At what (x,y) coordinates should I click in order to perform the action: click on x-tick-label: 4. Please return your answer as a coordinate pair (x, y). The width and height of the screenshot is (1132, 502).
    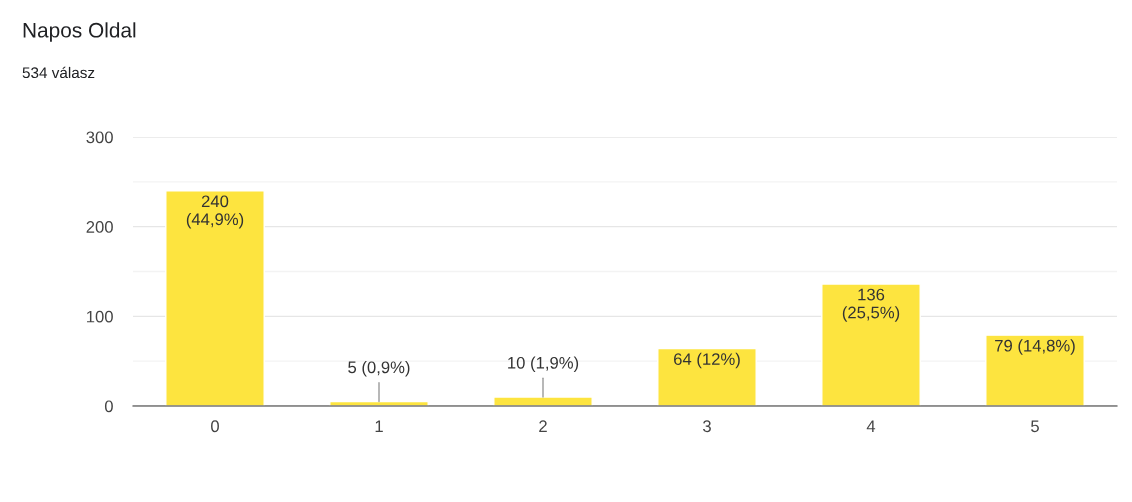
    Looking at the image, I should click on (871, 426).